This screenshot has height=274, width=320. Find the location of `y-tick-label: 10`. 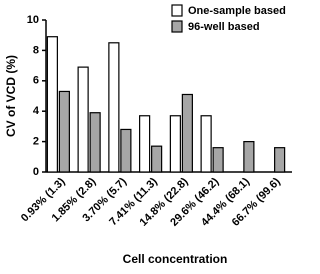

y-tick-label: 10 is located at coordinates (33, 20).